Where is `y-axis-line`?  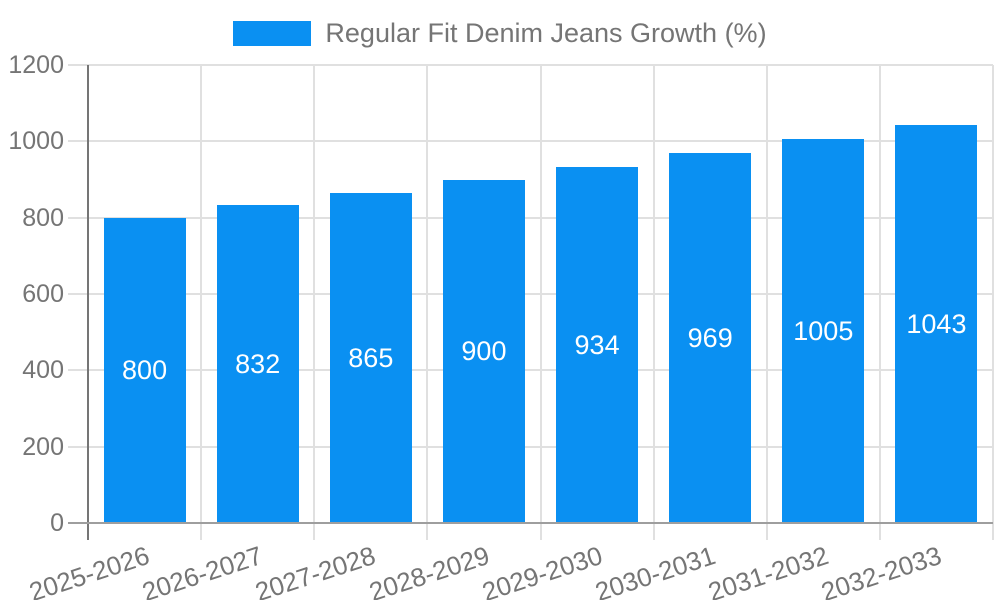 y-axis-line is located at coordinates (88, 302).